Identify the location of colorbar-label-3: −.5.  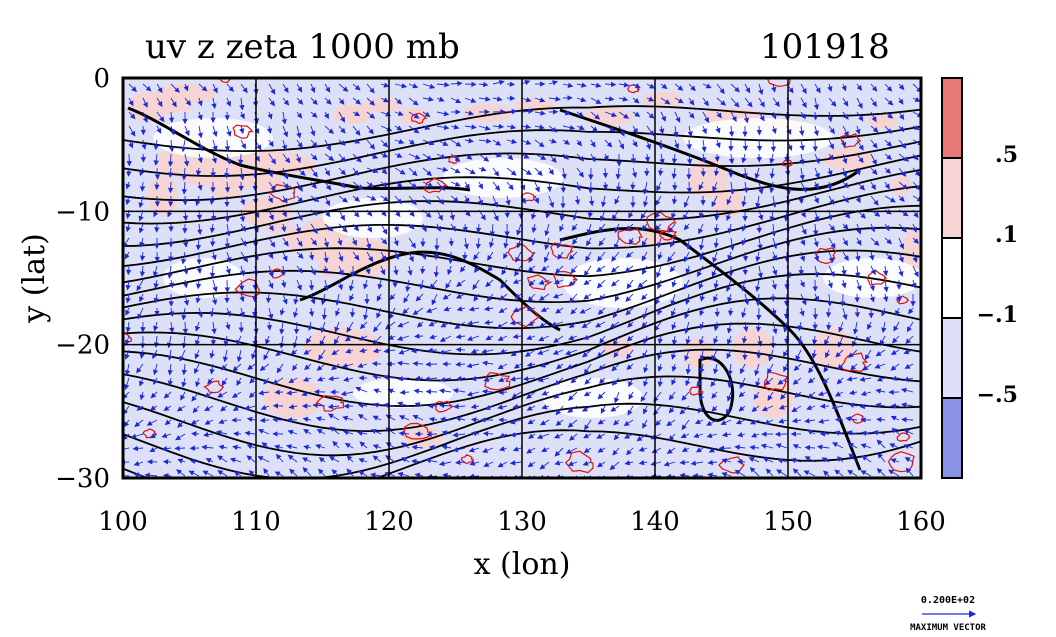
(997, 395).